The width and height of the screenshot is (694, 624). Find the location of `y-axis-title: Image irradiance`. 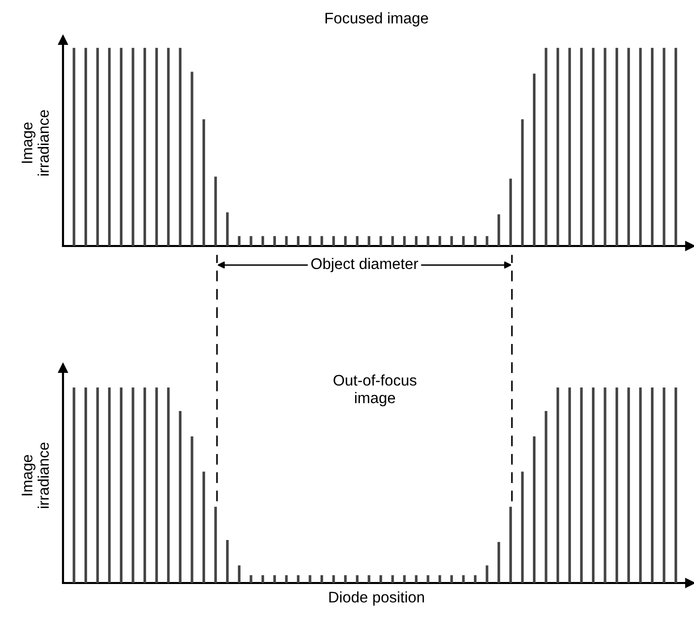

y-axis-title: Image irradiance is located at coordinates (35, 143).